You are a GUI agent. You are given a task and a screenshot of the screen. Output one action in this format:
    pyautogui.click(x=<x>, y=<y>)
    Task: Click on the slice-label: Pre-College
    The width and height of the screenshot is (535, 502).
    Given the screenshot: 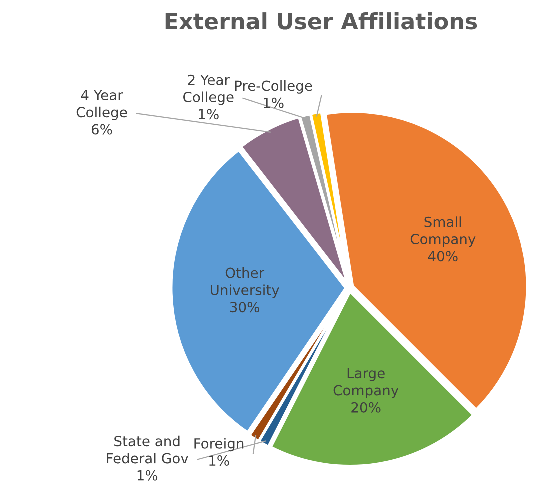 What is the action you would take?
    pyautogui.click(x=273, y=87)
    